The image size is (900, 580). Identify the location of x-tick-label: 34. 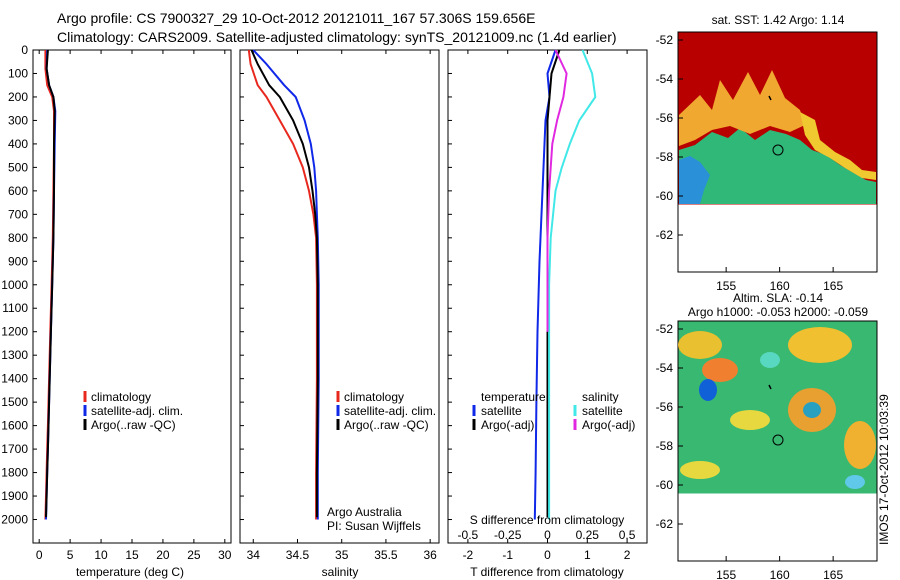
(254, 555).